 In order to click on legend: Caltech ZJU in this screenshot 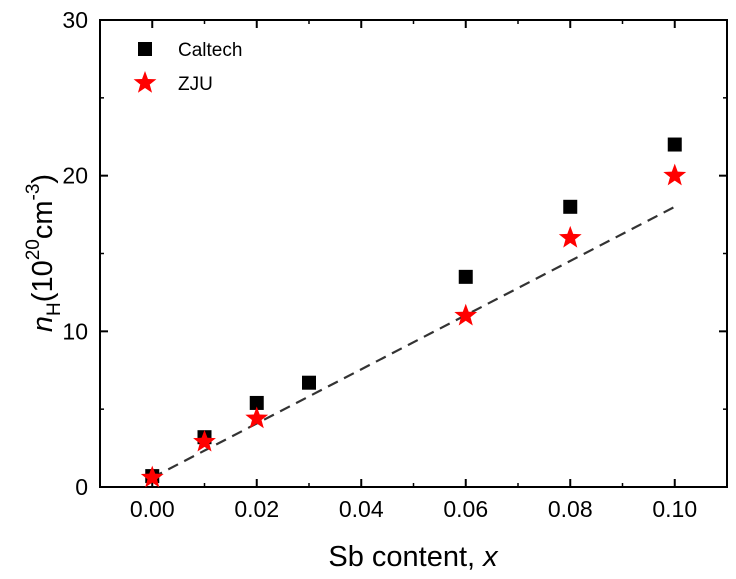, I will do `click(187, 67)`.